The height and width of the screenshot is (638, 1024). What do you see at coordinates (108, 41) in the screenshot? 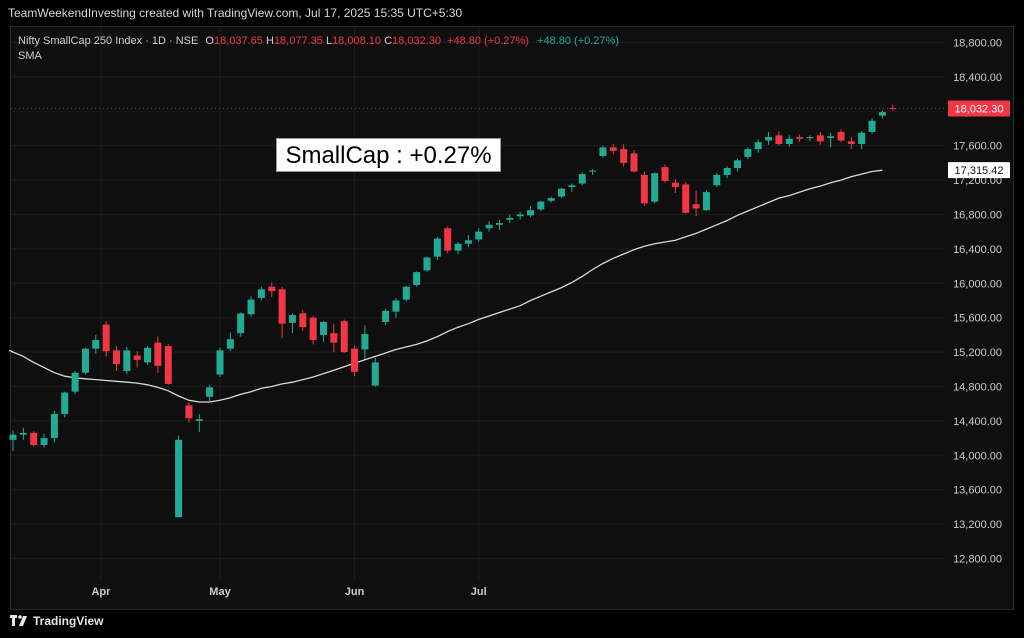
I see `symbol-name: Nifty SmallCap 250 Index · 1D · NSE` at bounding box center [108, 41].